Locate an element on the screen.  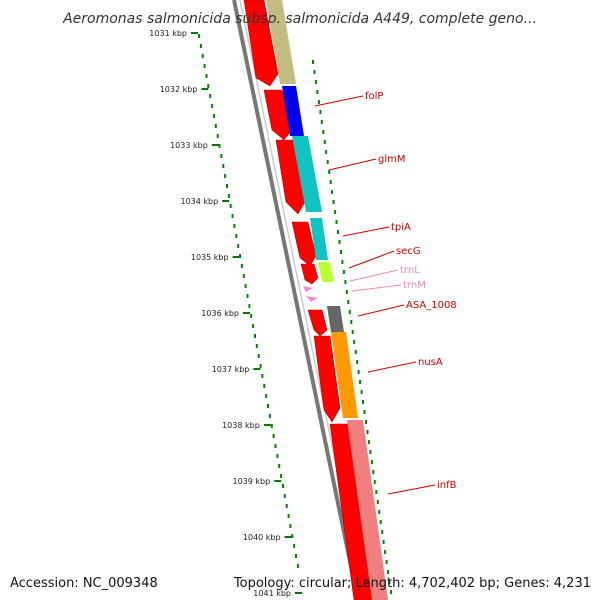
tick-label: 1034 kbp is located at coordinates (199, 201).